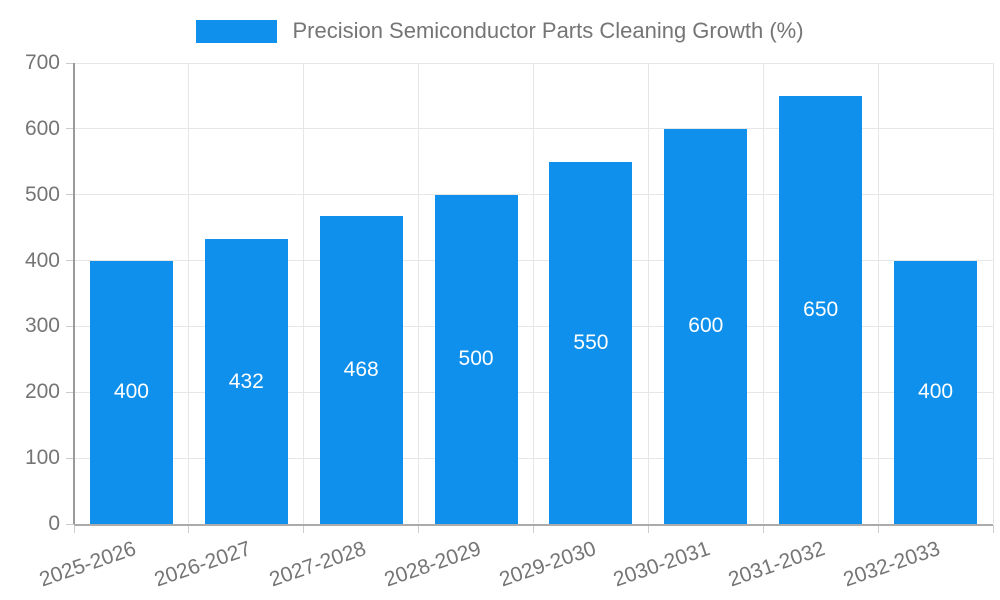 Image resolution: width=1000 pixels, height=600 pixels. I want to click on x-axis-tick-label: 2029-2030, so click(547, 564).